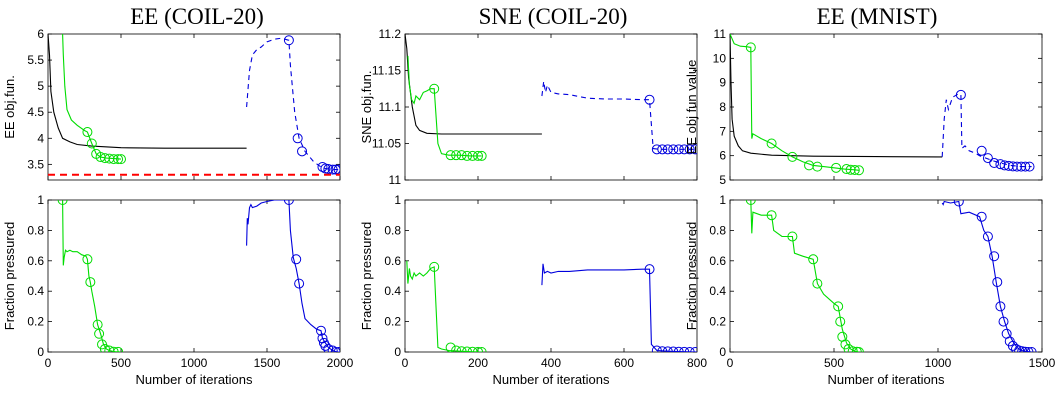  I want to click on y-axis-label: Fraction pressured, so click(691, 276).